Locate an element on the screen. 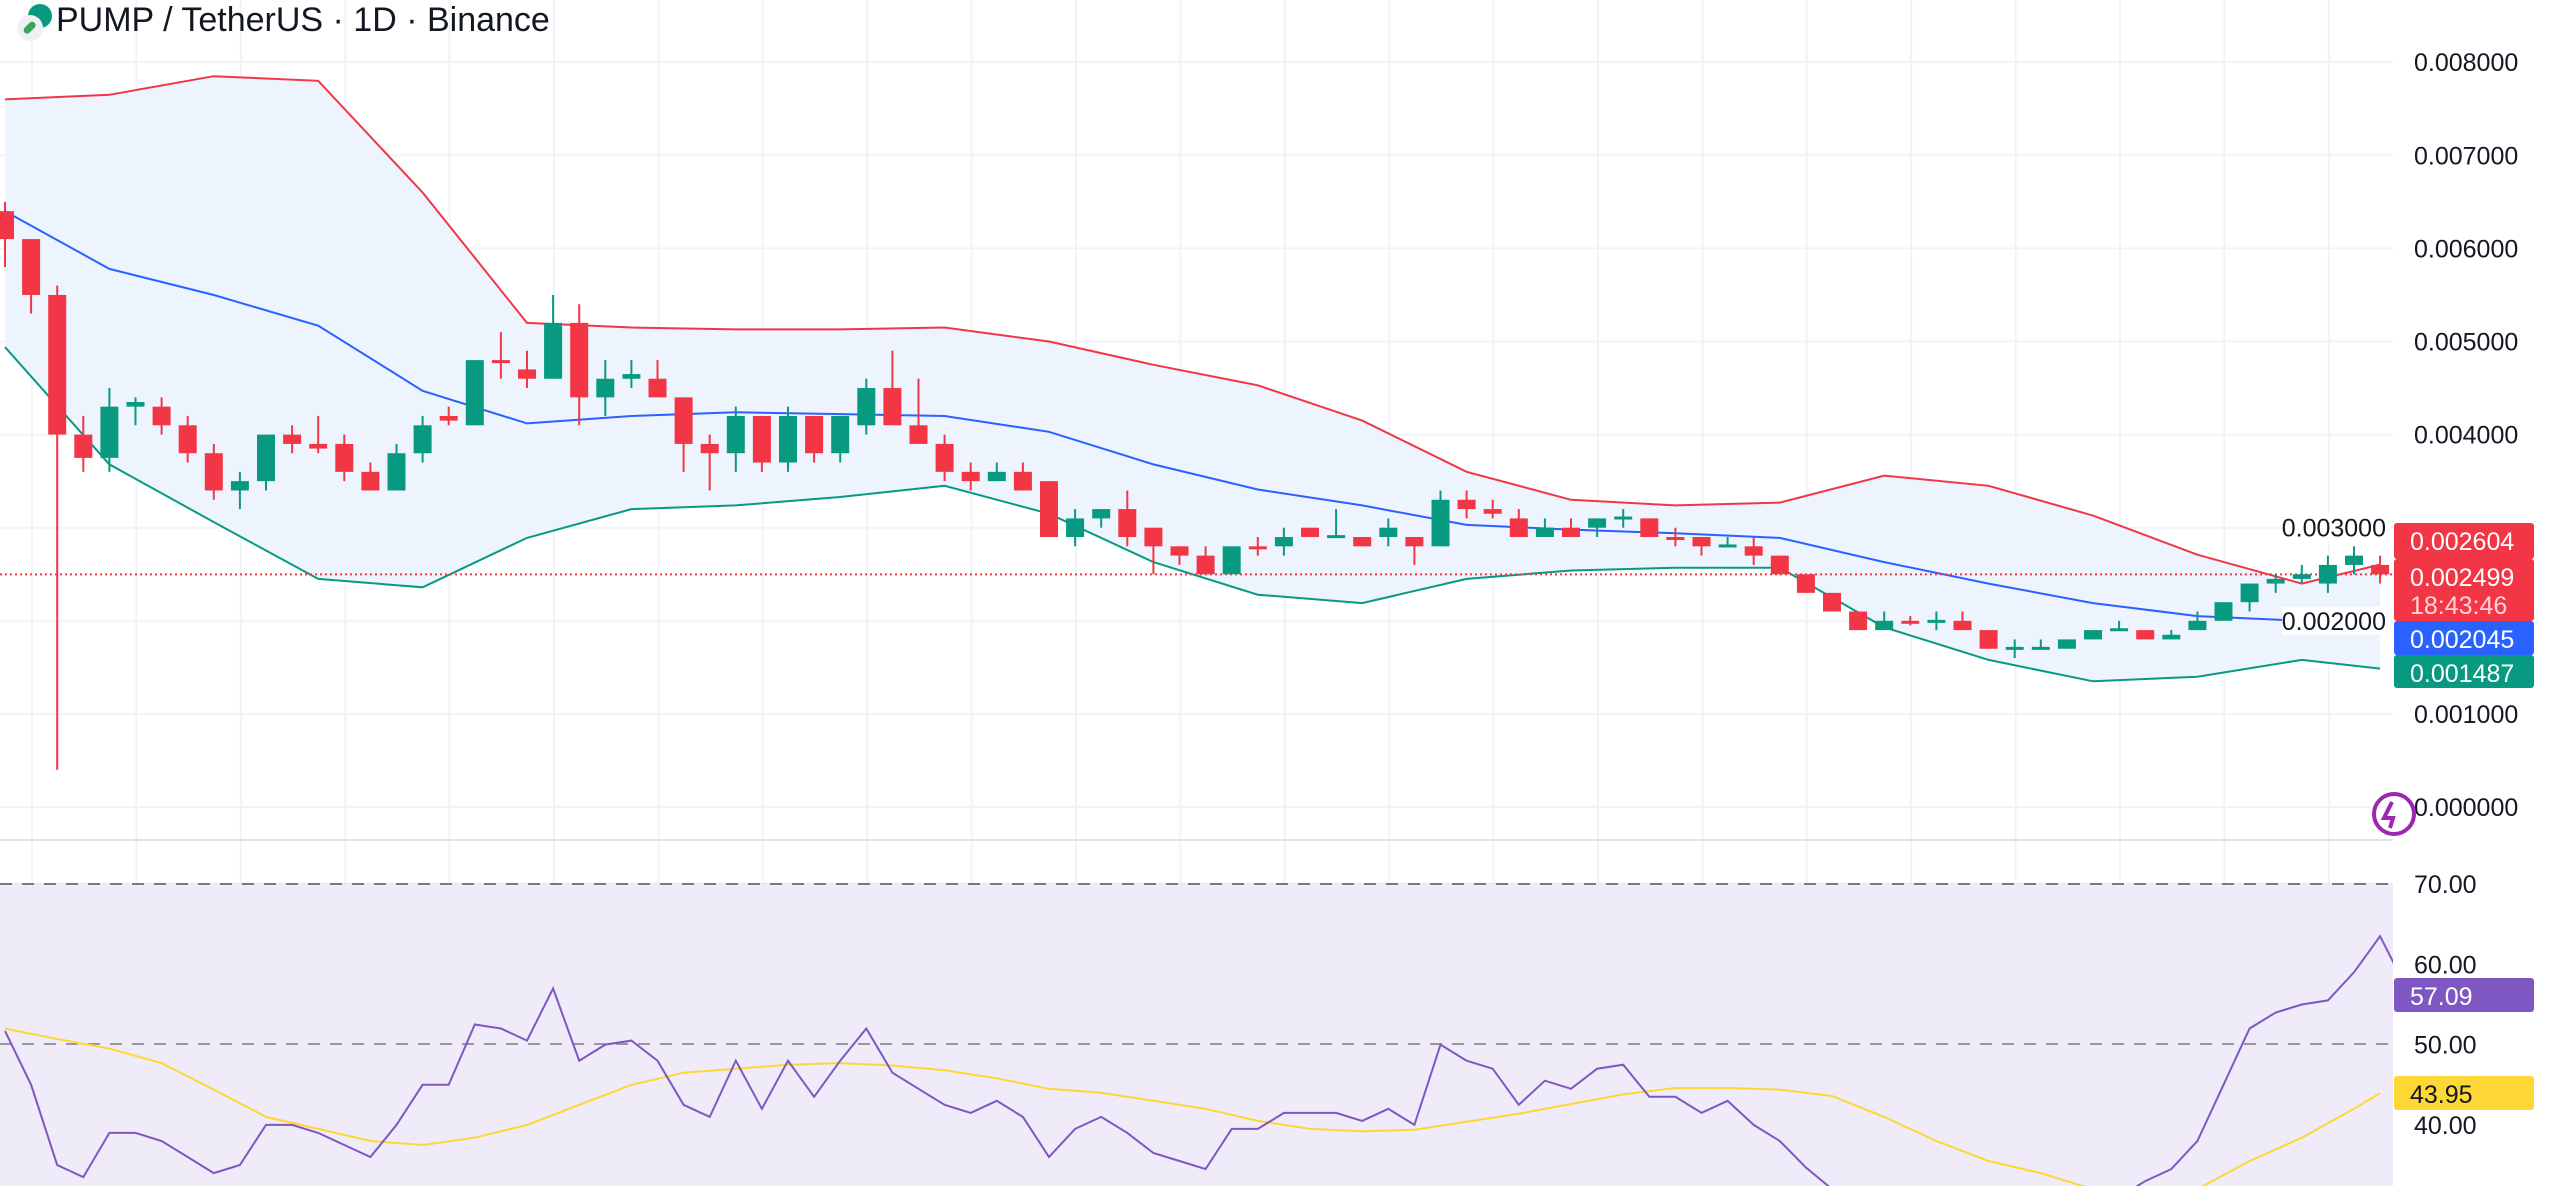 This screenshot has height=1186, width=2556. bb-basis-tag-background is located at coordinates (2464, 638).